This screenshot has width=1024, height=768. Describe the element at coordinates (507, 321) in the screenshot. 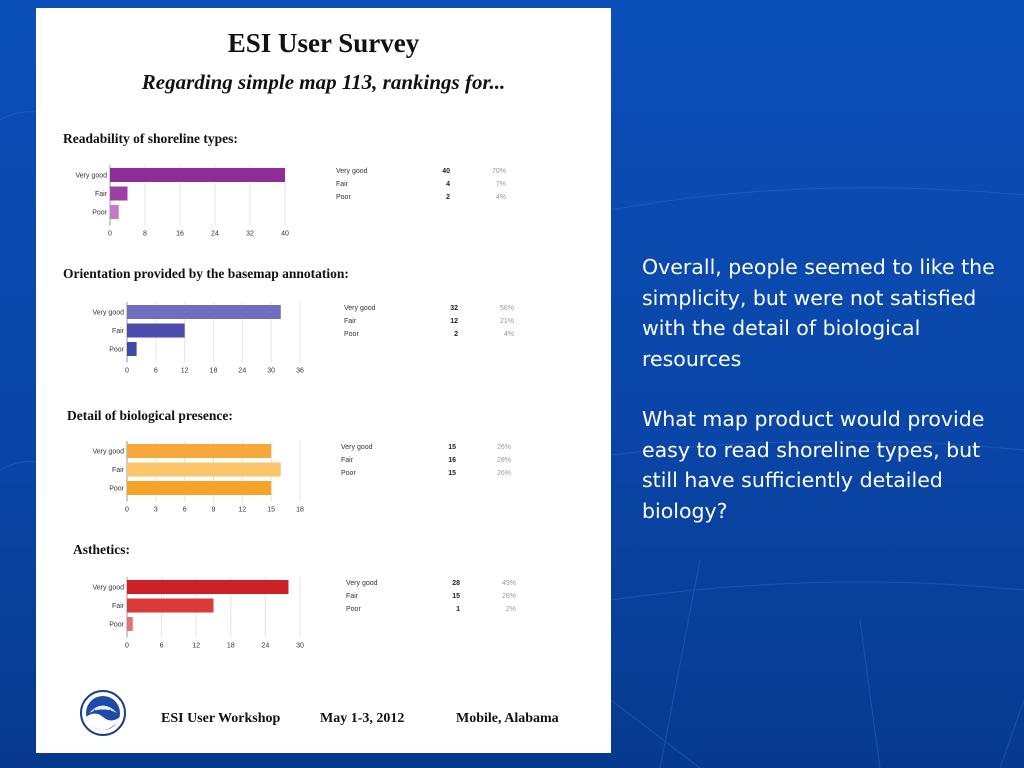

I see `table-percent: 21%` at that location.